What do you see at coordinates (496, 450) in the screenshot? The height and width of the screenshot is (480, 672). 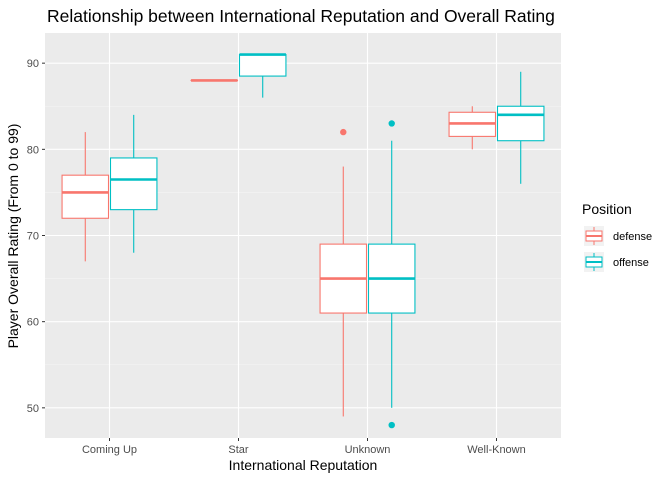 I see `x-tick-label: Well-Known` at bounding box center [496, 450].